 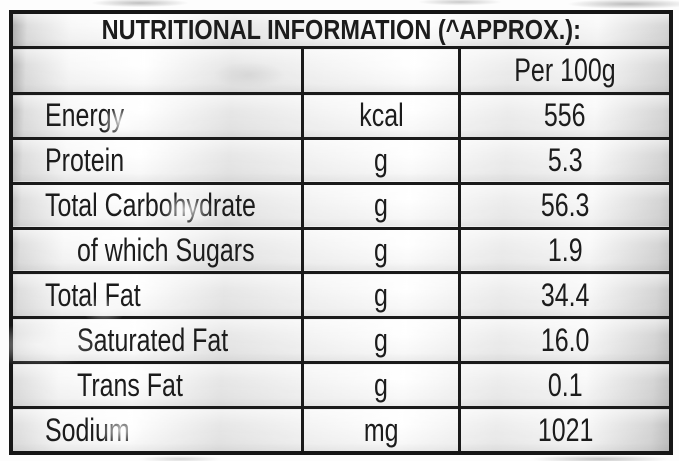 What do you see at coordinates (157, 385) in the screenshot?
I see `row-label: Trans Fat` at bounding box center [157, 385].